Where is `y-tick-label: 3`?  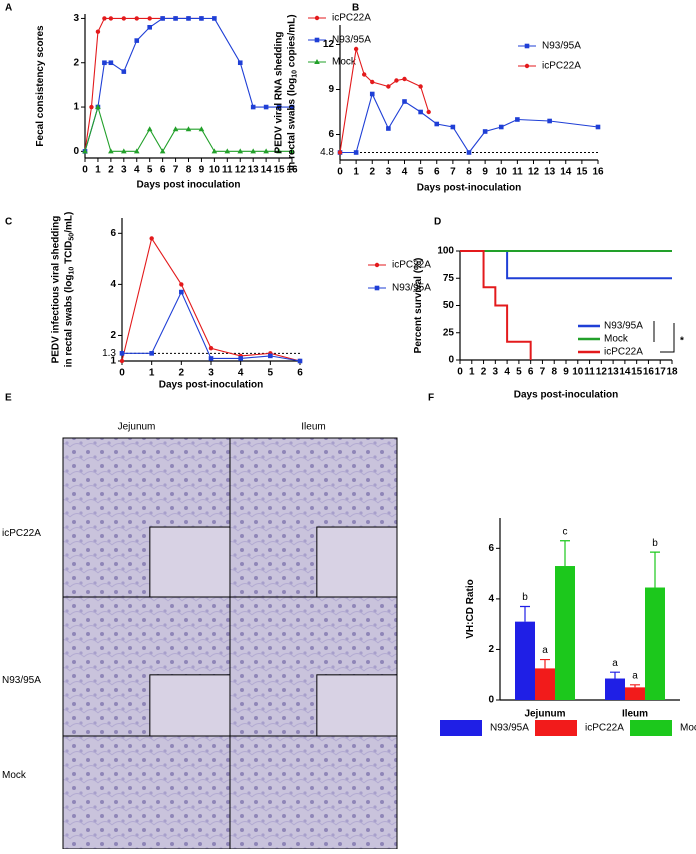
y-tick-label: 3 is located at coordinates (76, 18).